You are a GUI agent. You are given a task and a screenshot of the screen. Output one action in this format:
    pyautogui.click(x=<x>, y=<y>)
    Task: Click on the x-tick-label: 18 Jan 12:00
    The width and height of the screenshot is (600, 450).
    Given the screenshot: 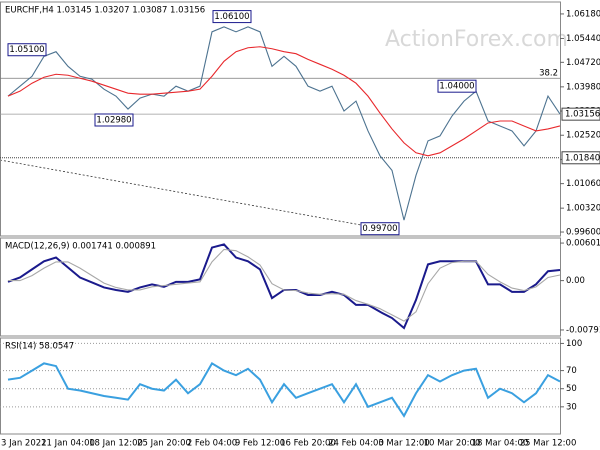 What is the action you would take?
    pyautogui.click(x=116, y=444)
    